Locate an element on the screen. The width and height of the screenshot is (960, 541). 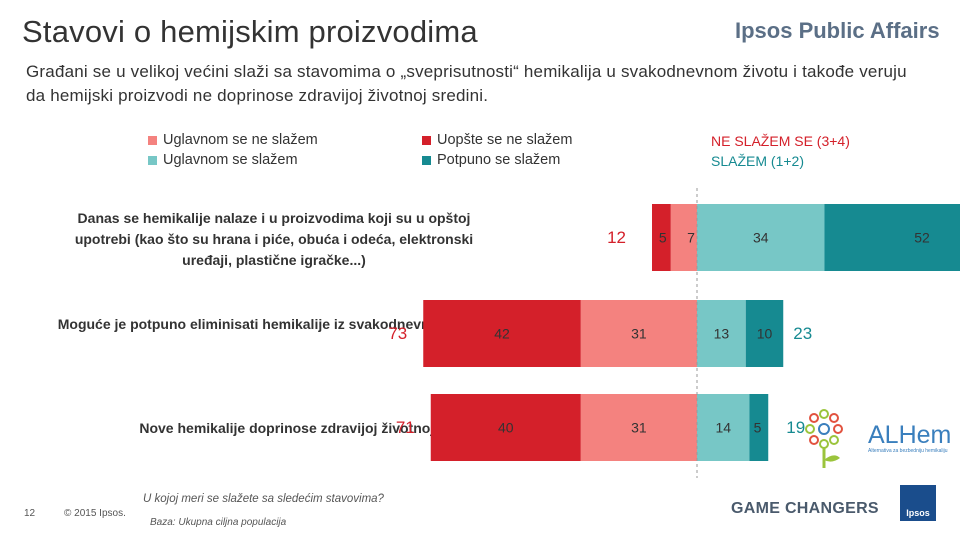
total-disagree-label: 71 is located at coordinates (405, 427).